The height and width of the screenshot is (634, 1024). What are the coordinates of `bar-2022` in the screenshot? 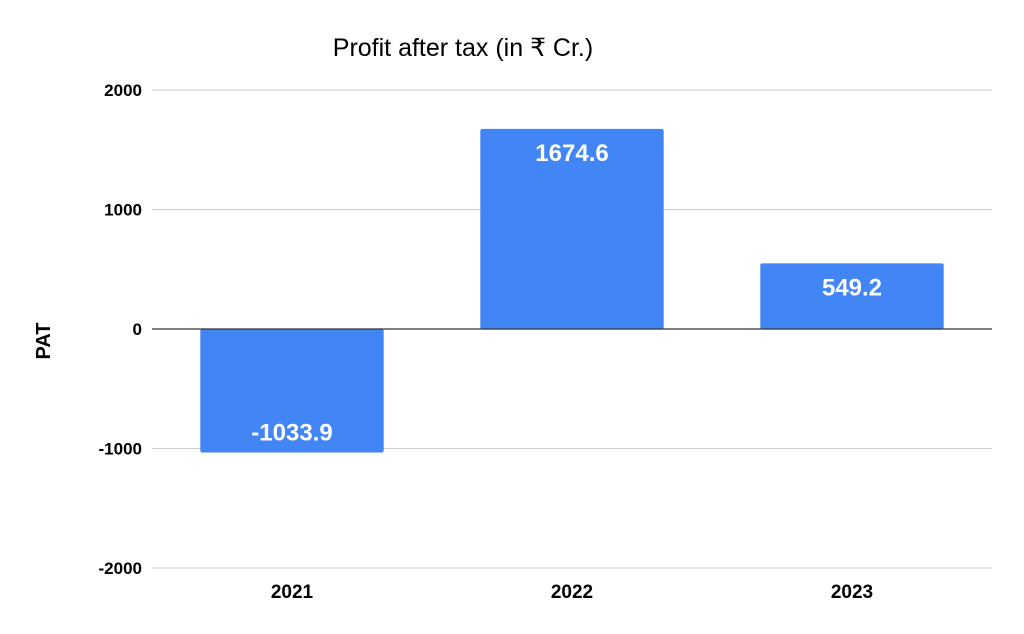 It's located at (572, 228).